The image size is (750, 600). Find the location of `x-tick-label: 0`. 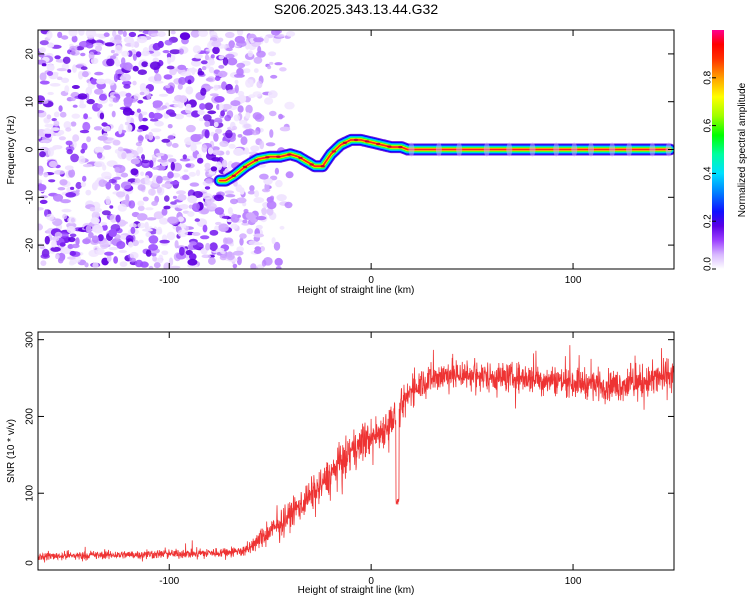

x-tick-label: 0 is located at coordinates (371, 581).